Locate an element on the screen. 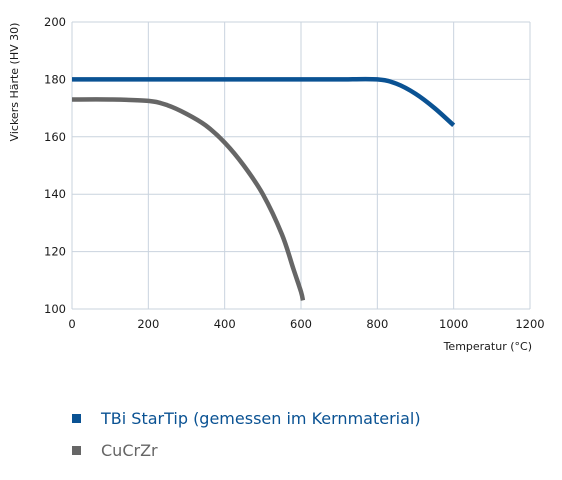  series-line-startip is located at coordinates (263, 101).